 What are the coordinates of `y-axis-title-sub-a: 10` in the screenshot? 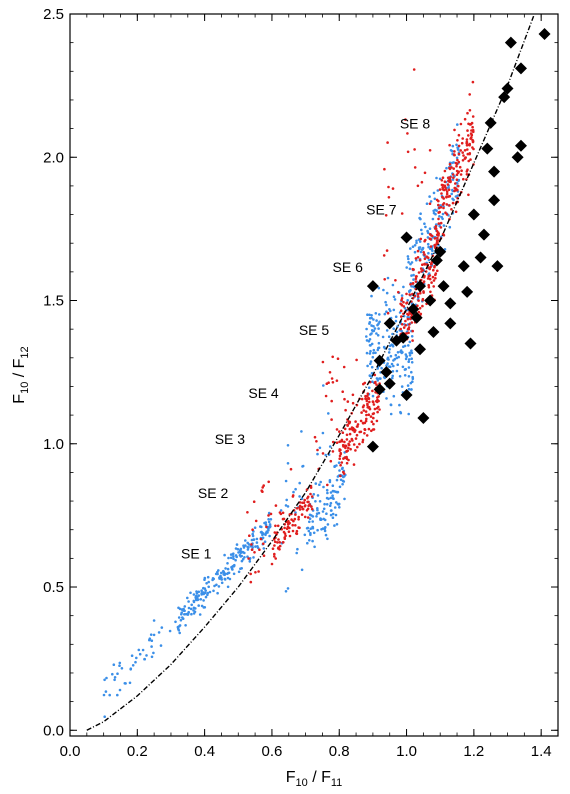 It's located at (25, 388).